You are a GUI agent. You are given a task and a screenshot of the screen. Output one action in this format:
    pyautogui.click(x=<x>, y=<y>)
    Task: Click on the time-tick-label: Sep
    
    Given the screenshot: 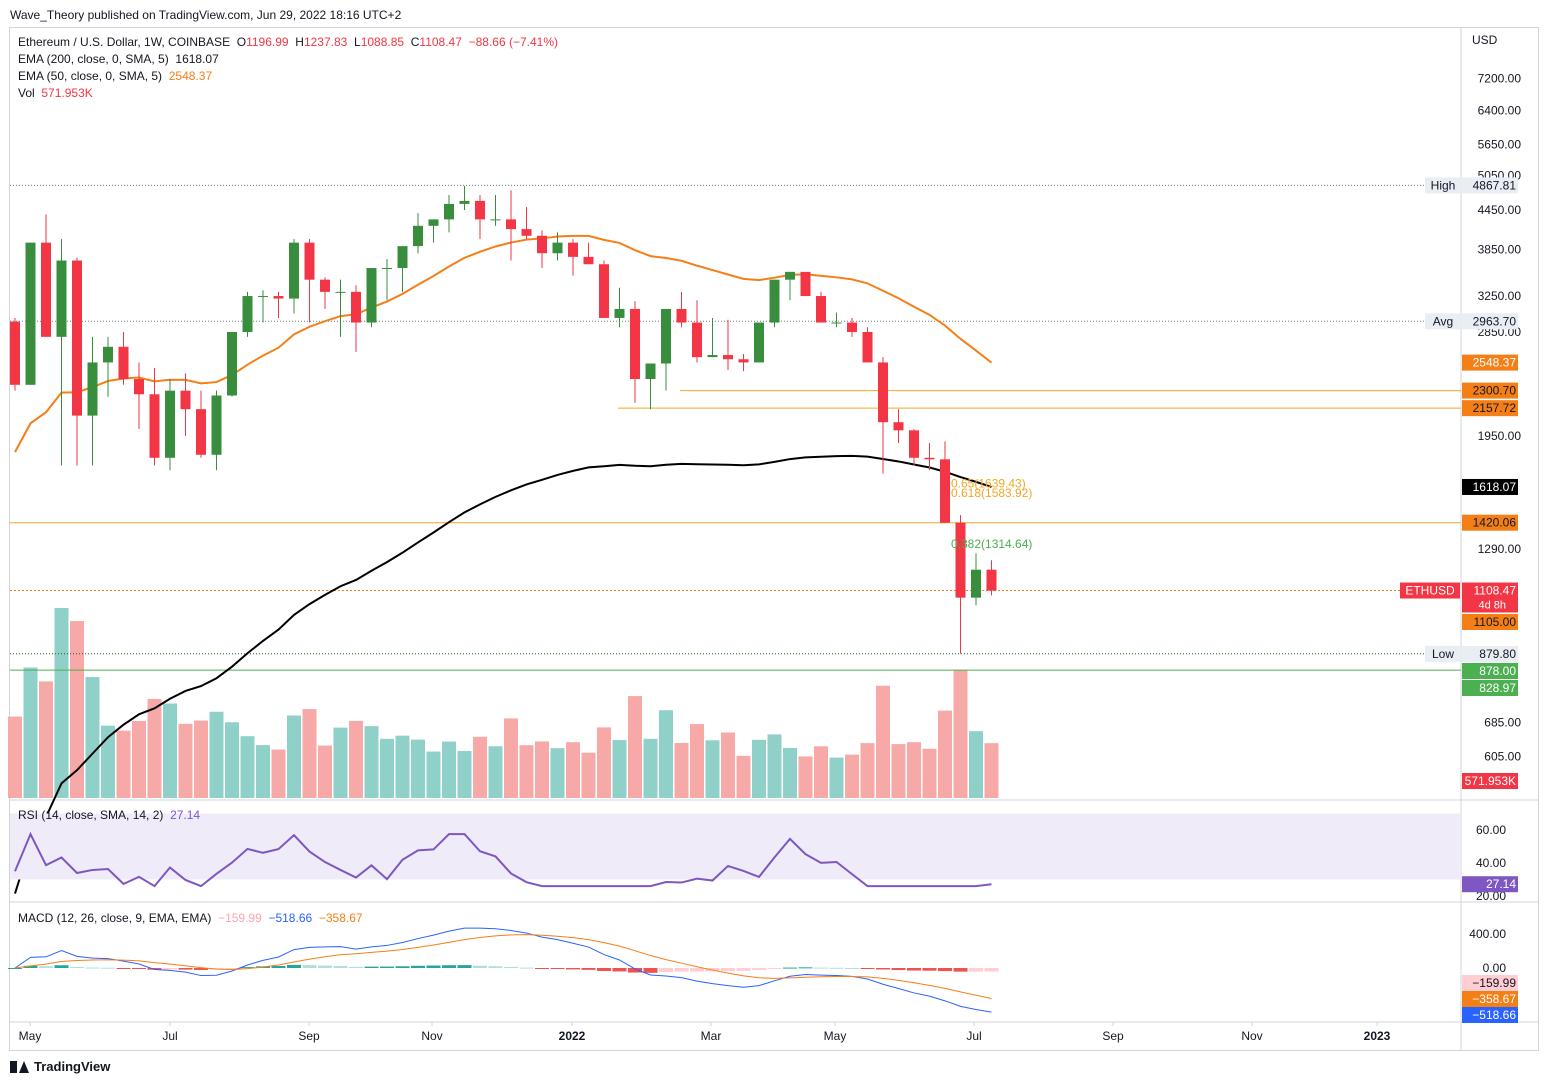 What is the action you would take?
    pyautogui.click(x=1113, y=1036)
    